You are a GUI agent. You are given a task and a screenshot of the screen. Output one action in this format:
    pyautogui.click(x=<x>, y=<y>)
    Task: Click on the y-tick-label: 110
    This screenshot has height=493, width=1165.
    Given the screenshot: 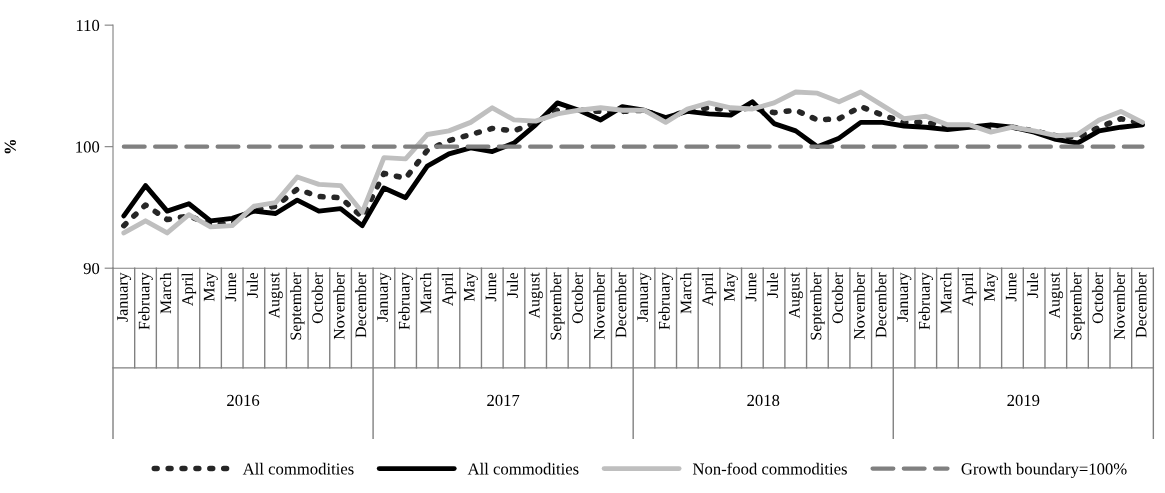 What is the action you would take?
    pyautogui.click(x=88, y=25)
    